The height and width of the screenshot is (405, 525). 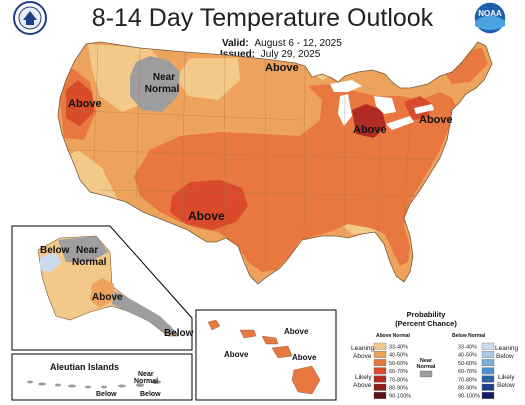 I want to click on label-aleutian-near-line2: Normal, so click(x=146, y=381).